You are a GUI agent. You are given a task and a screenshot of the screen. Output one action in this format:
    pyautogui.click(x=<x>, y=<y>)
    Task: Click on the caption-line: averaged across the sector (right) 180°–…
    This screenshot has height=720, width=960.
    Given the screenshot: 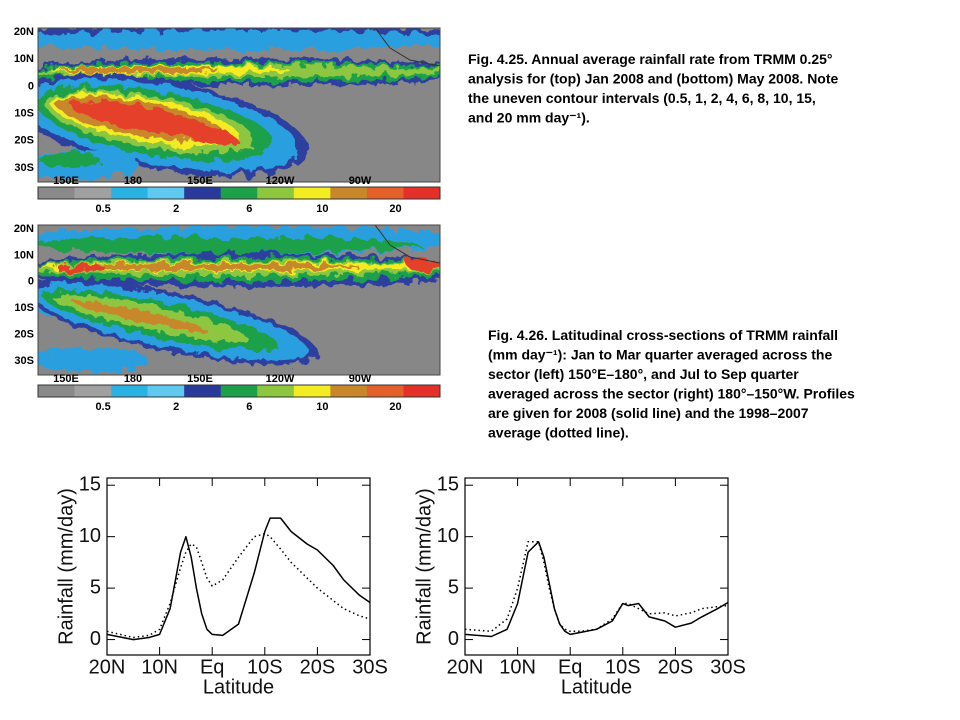 What is the action you would take?
    pyautogui.click(x=671, y=394)
    